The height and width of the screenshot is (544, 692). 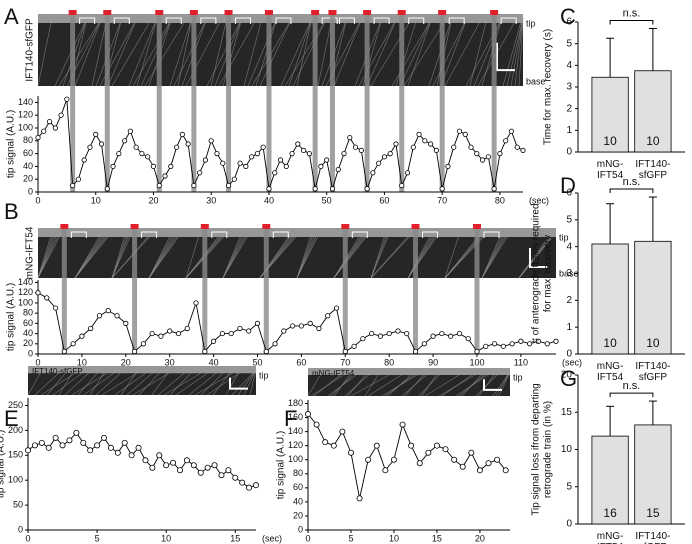 I want to click on x-tick-label: 80, so click(x=500, y=200).